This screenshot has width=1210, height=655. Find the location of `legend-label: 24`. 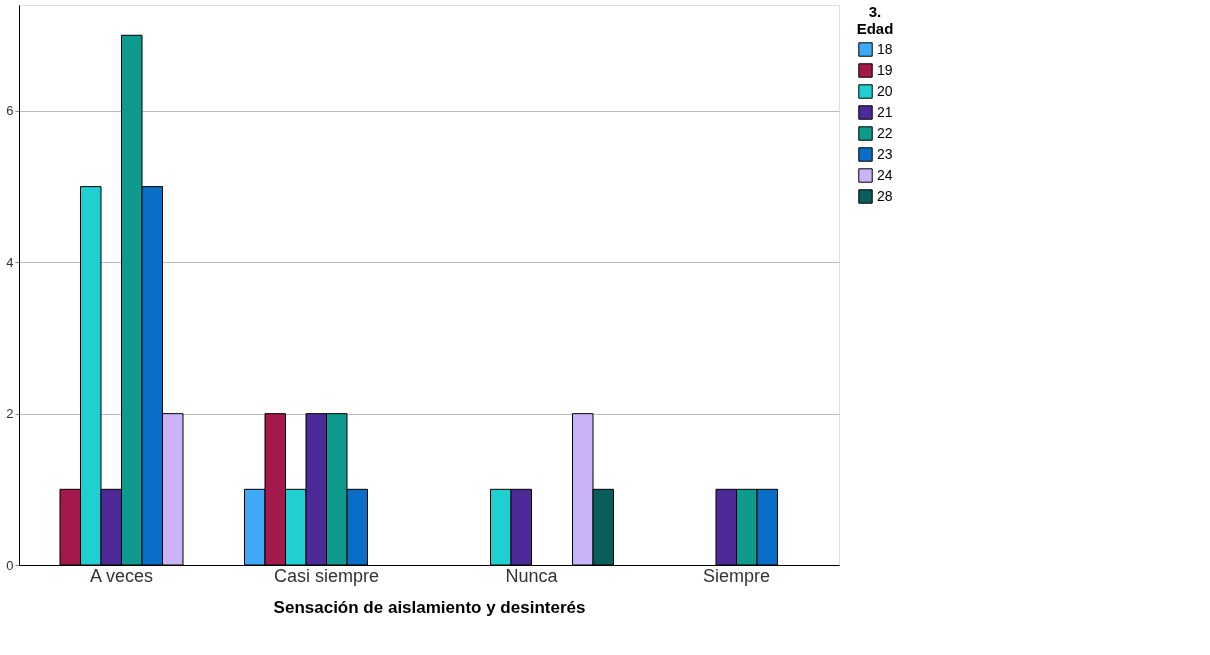

legend-label: 24 is located at coordinates (885, 174).